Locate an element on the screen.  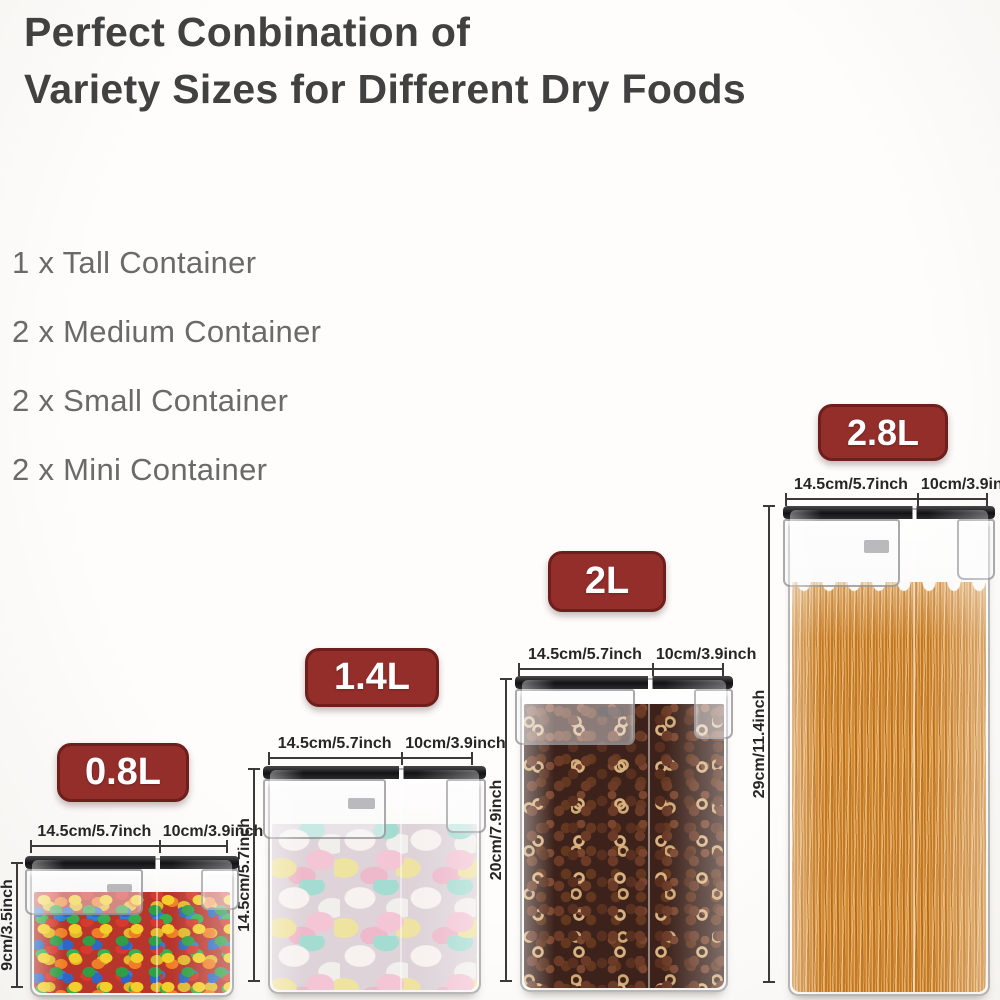
capacity-label: 2.8L is located at coordinates (883, 432).